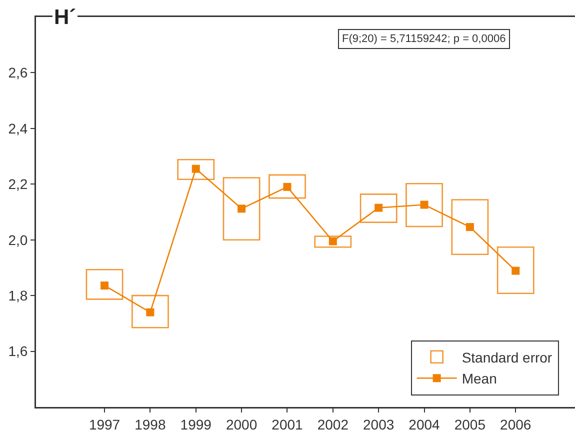  I want to click on x-tick-label: 2002, so click(333, 424).